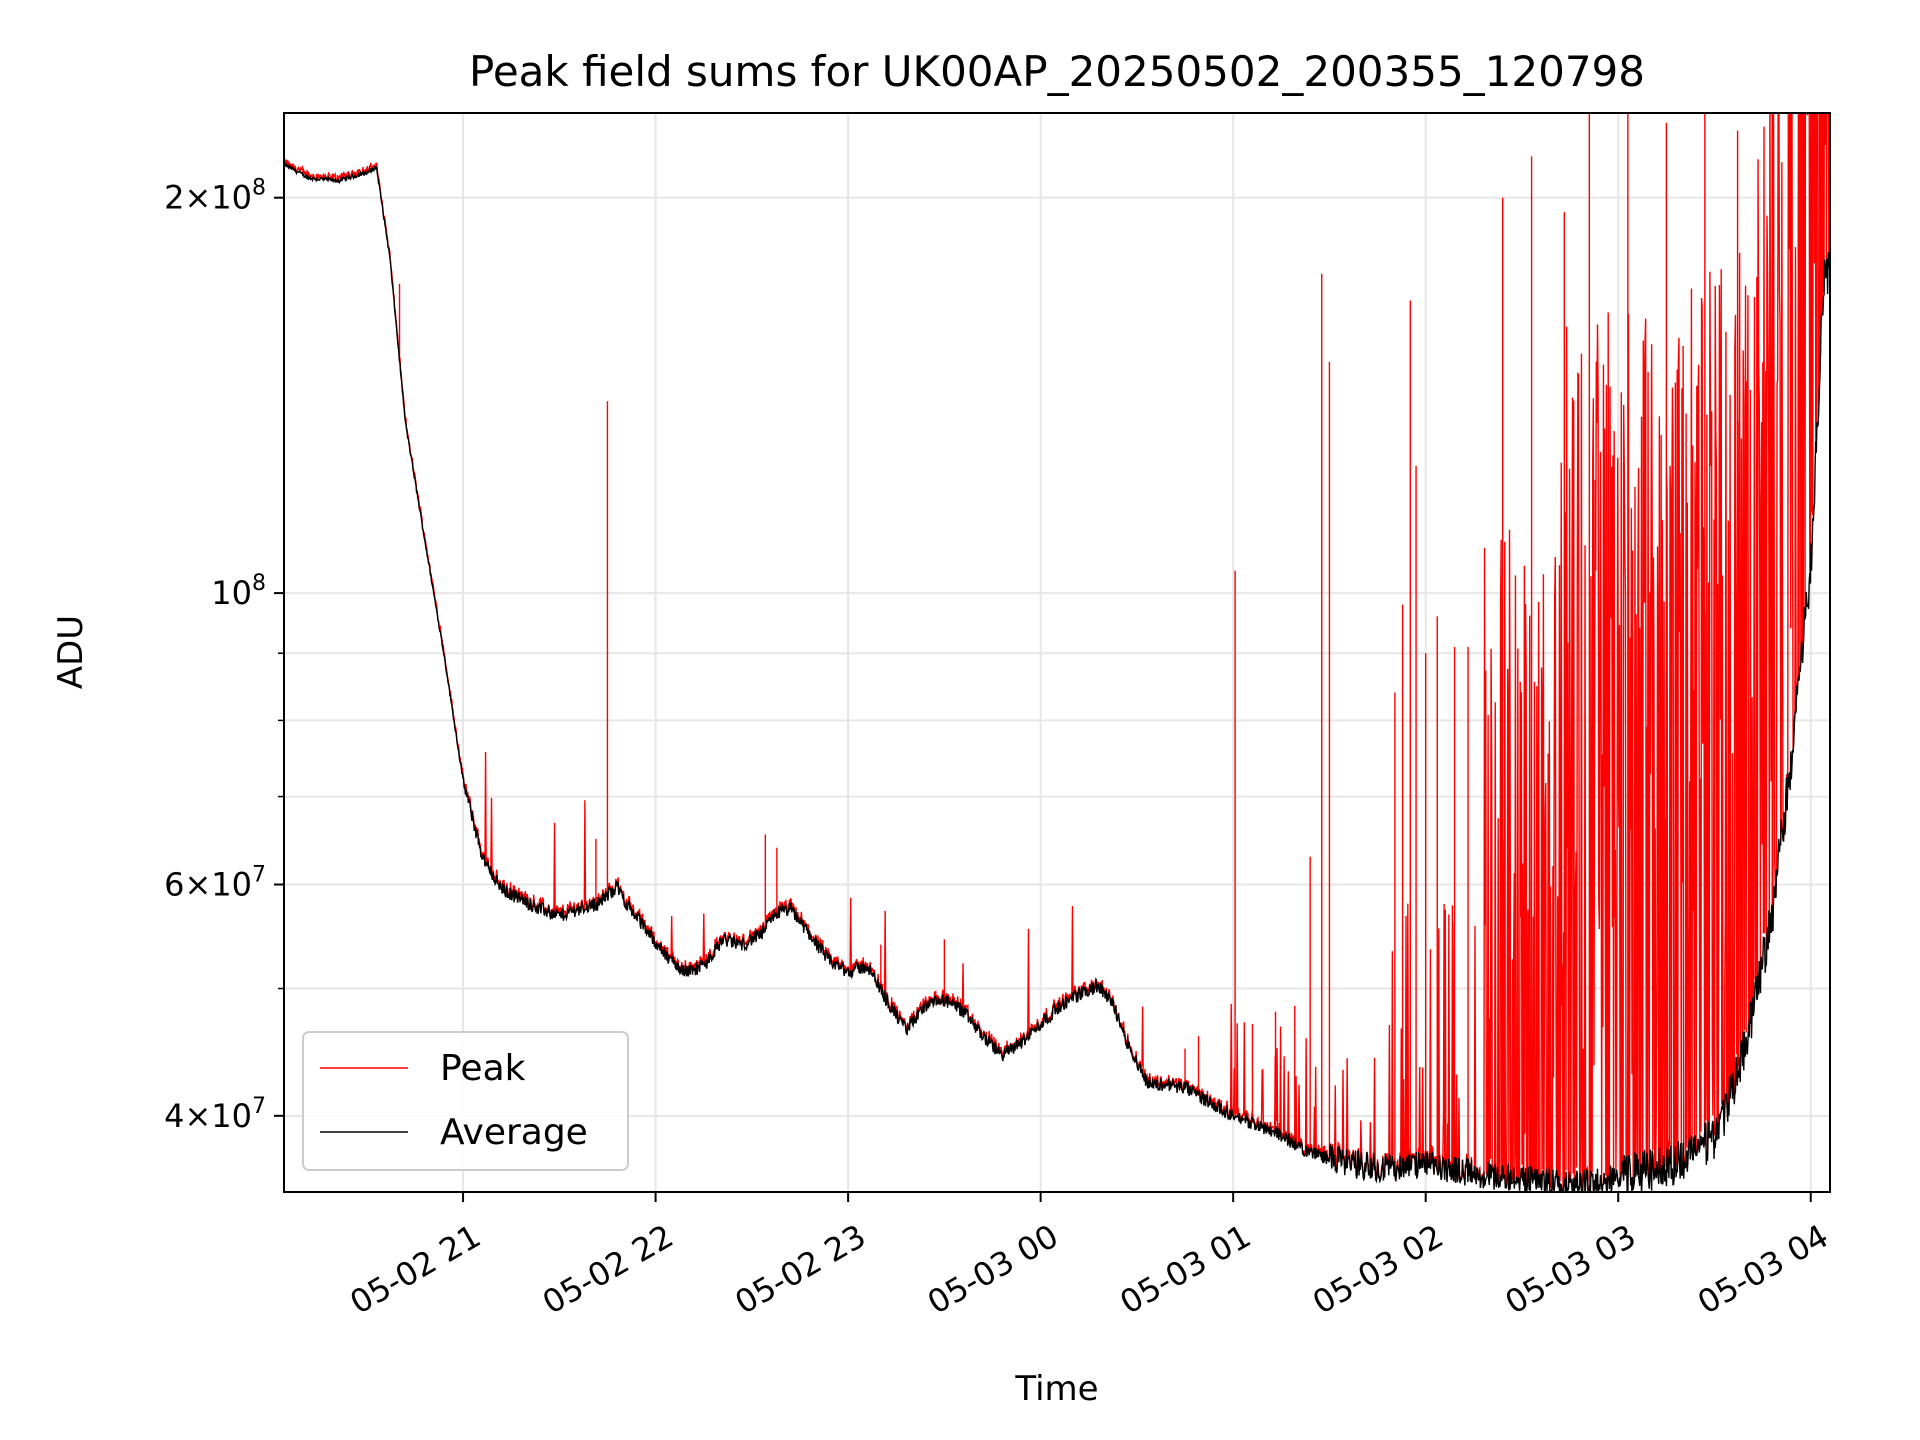 The width and height of the screenshot is (1920, 1440). Describe the element at coordinates (514, 1132) in the screenshot. I see `legend-average-label: Average` at that location.